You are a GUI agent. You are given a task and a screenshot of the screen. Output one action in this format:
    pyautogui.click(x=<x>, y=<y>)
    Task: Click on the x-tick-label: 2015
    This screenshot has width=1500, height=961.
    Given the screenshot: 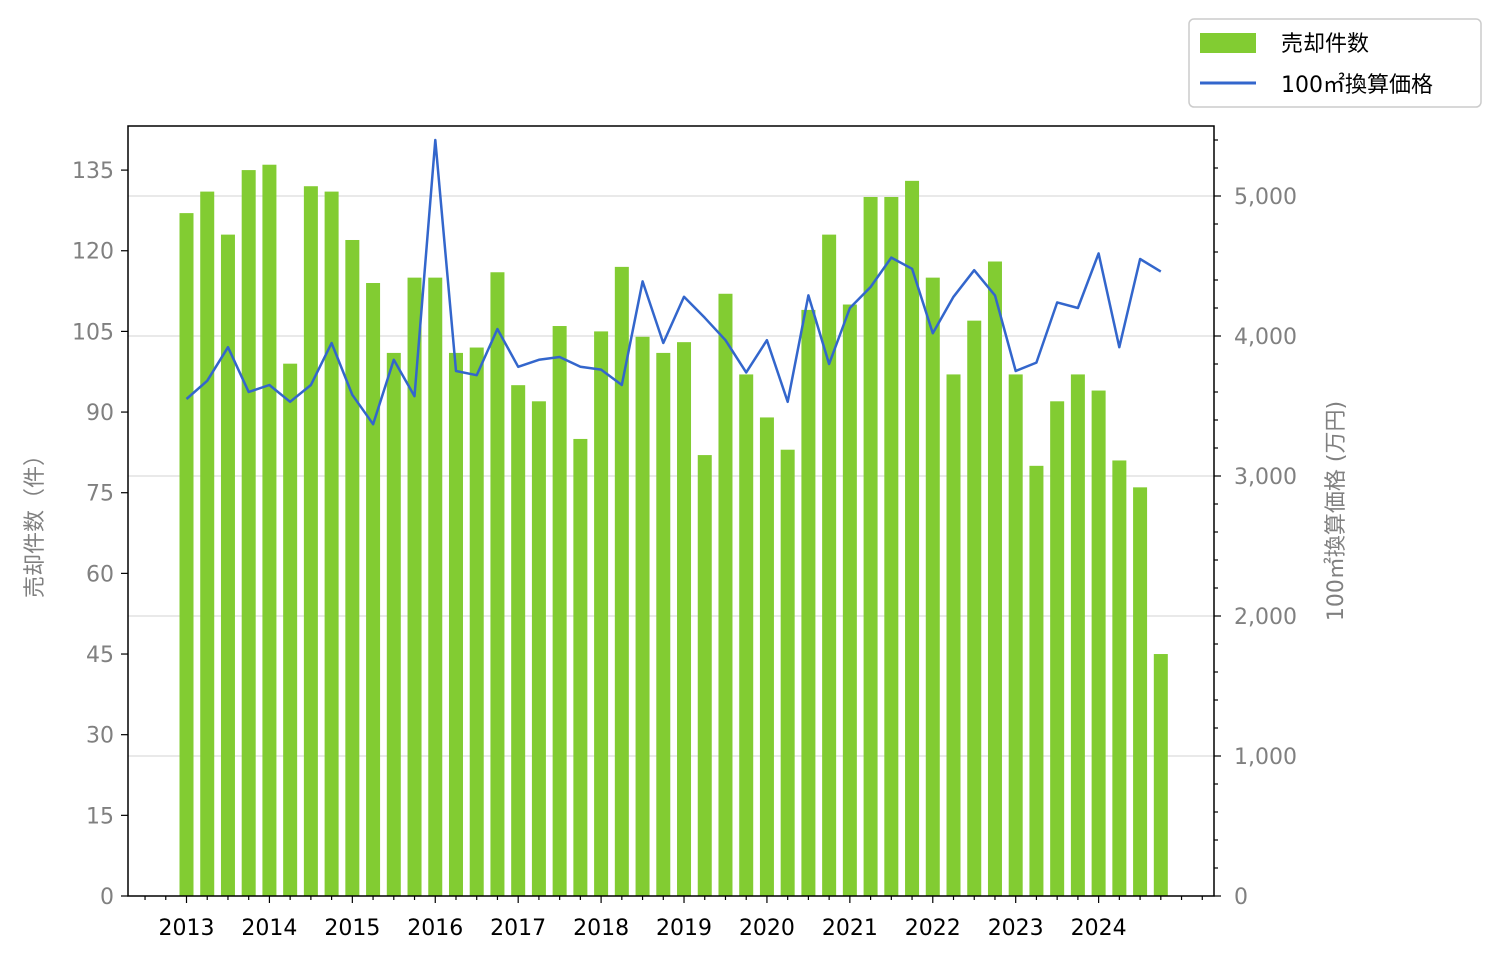 What is the action you would take?
    pyautogui.click(x=352, y=928)
    